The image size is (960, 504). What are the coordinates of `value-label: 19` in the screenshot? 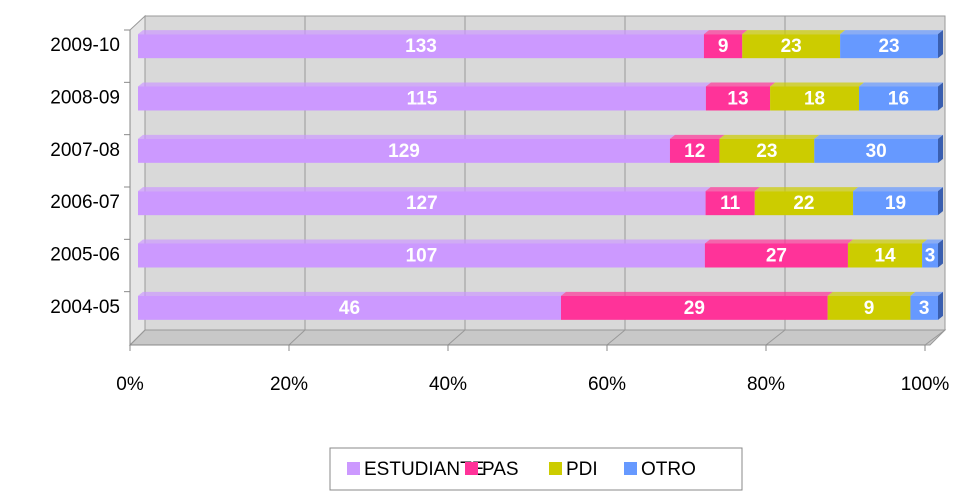 It's located at (895, 203).